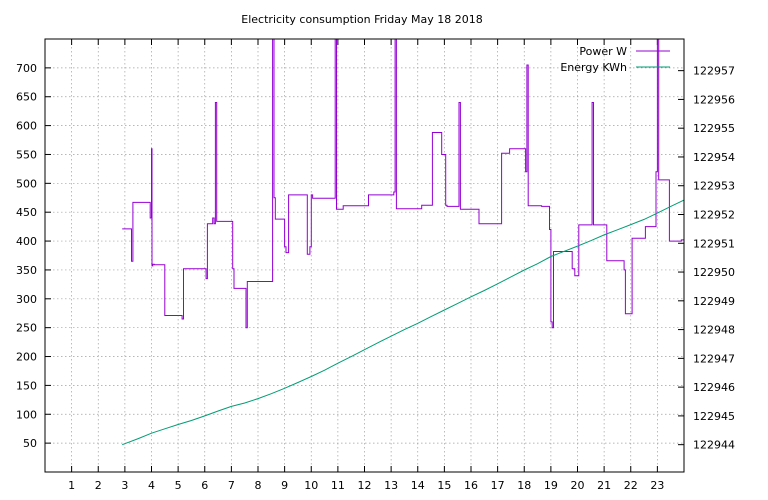 This screenshot has width=768, height=500. Describe the element at coordinates (30, 443) in the screenshot. I see `y-tick-label: 50` at that location.